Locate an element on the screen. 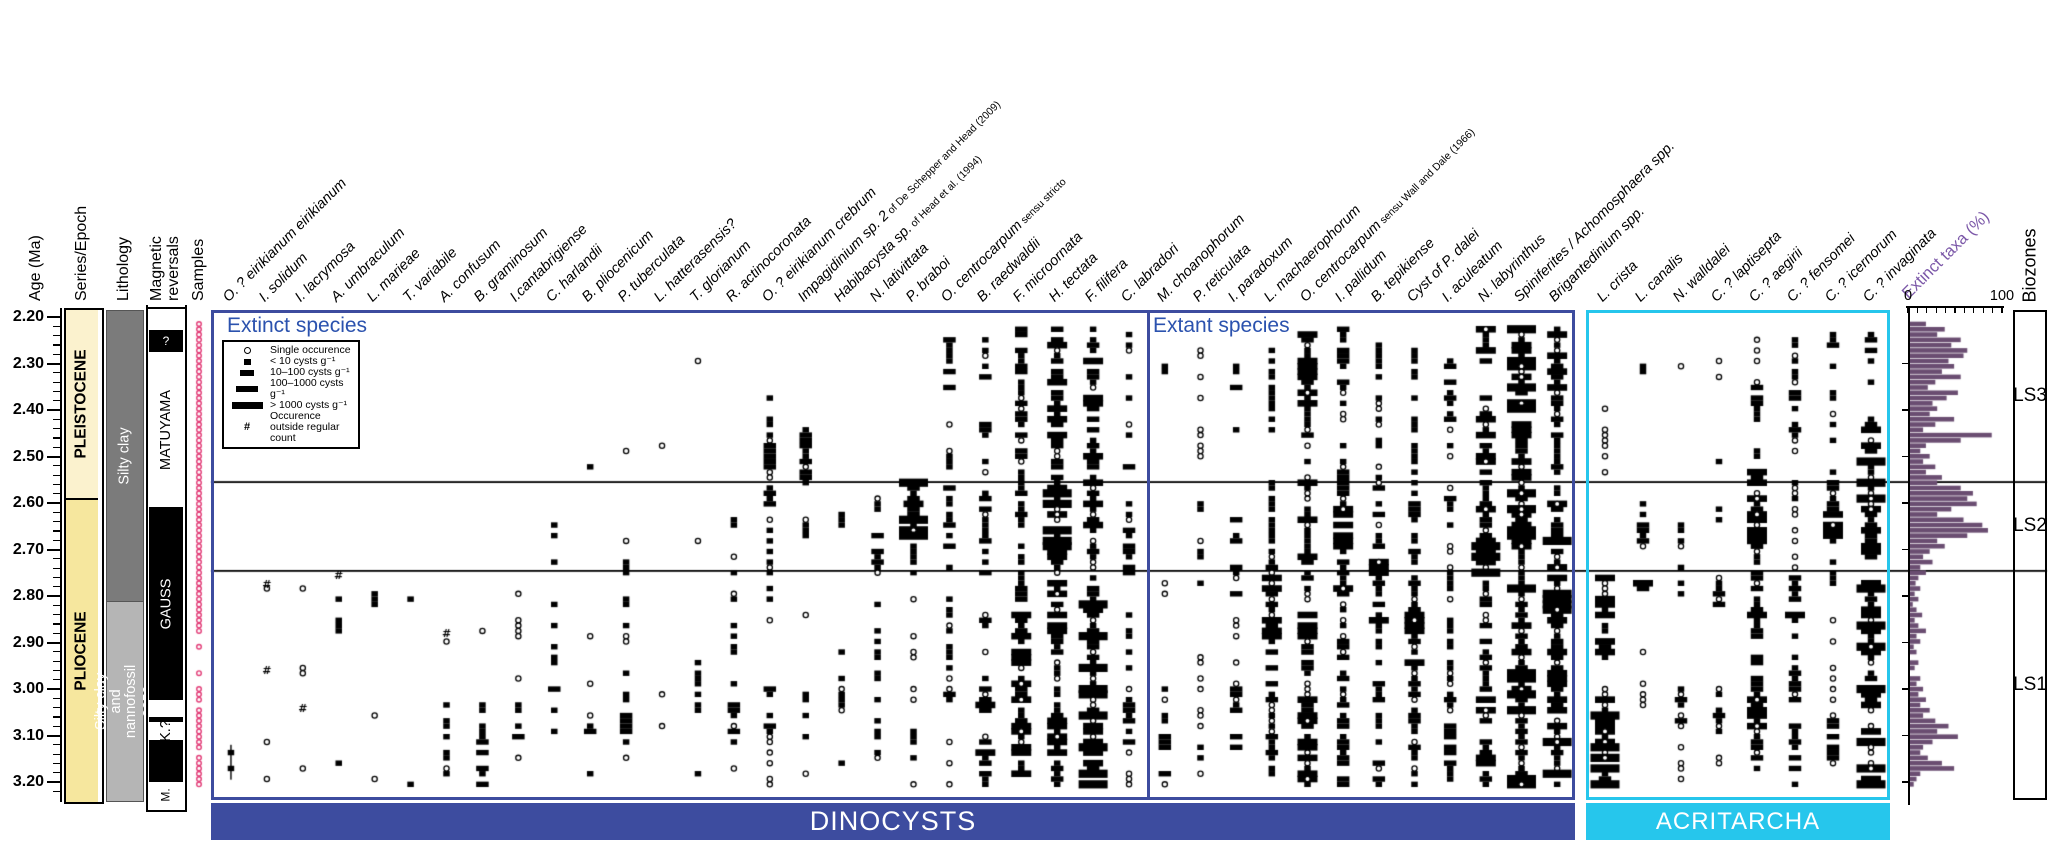 The height and width of the screenshot is (860, 2067). age-tick-label: 2.20 is located at coordinates (28, 316).